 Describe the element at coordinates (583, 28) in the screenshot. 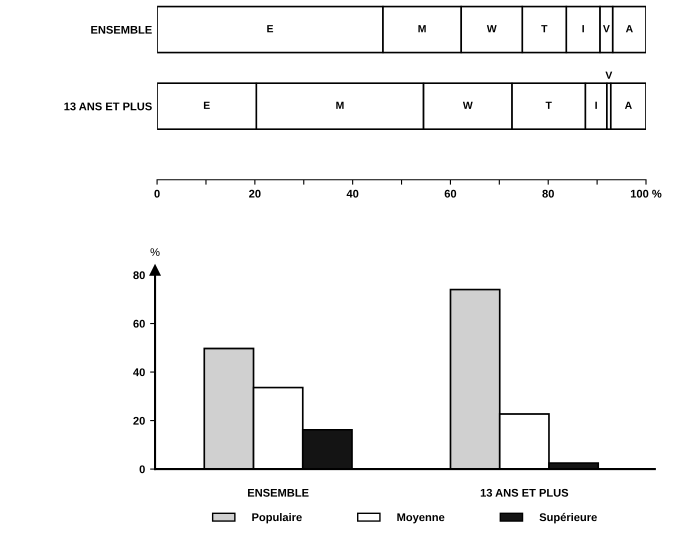

I see `text: I` at that location.